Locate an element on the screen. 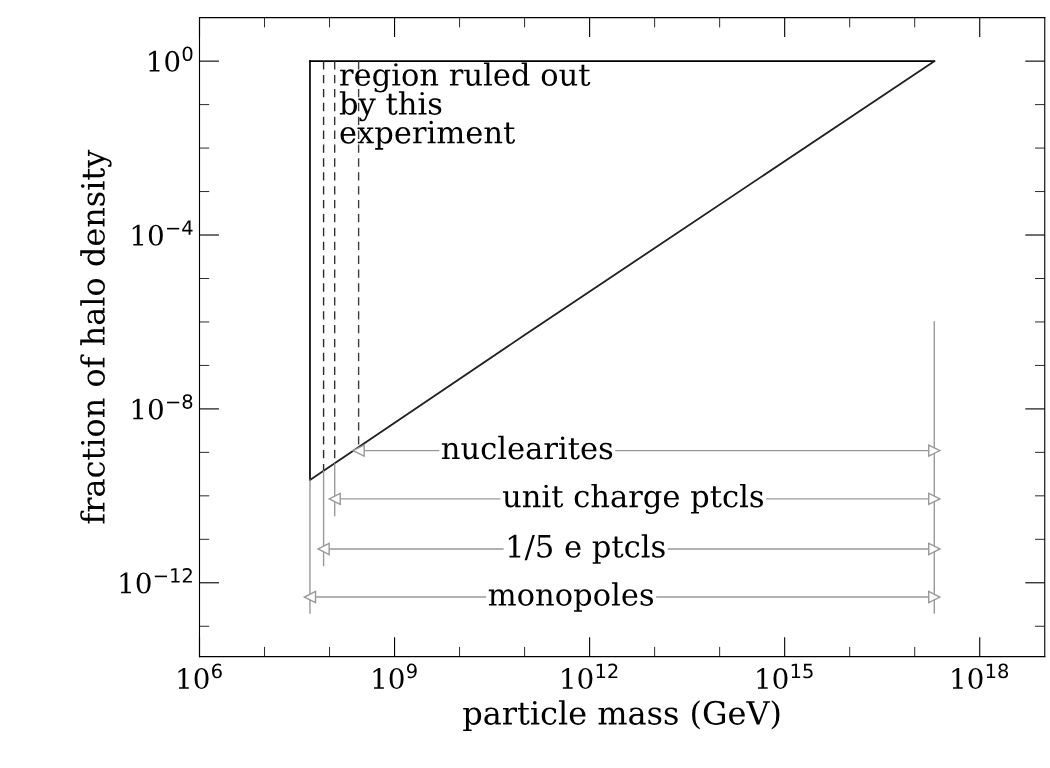  annotation: 1/5 e ptcls is located at coordinates (586, 549).